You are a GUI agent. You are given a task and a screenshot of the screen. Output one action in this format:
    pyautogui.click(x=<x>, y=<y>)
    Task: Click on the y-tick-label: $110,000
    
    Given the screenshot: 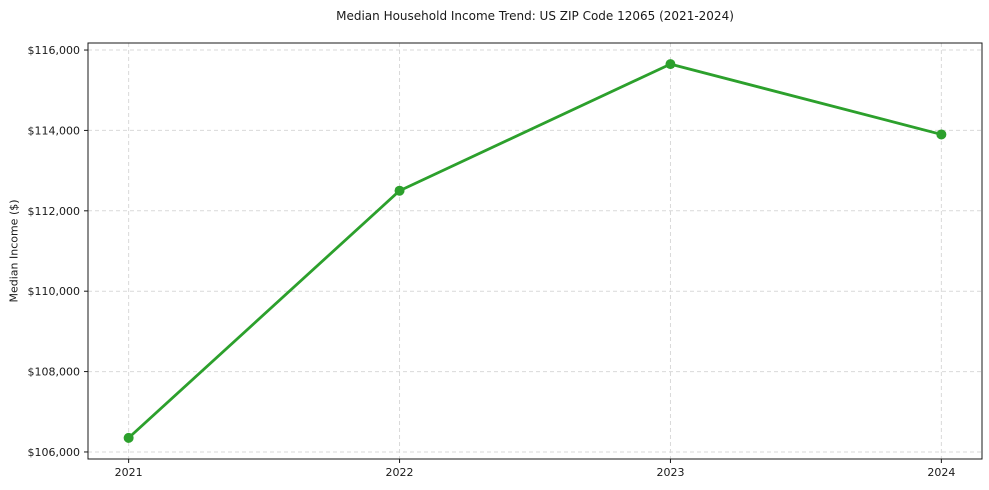 What is the action you would take?
    pyautogui.click(x=54, y=291)
    